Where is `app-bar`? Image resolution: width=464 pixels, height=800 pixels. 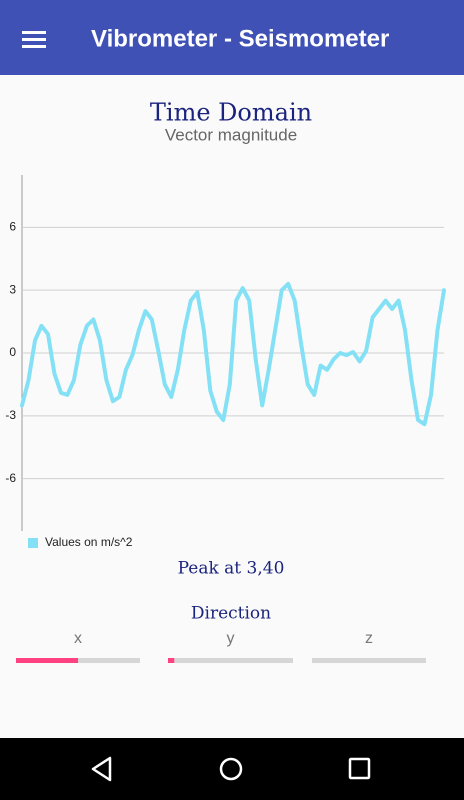 app-bar is located at coordinates (232, 37).